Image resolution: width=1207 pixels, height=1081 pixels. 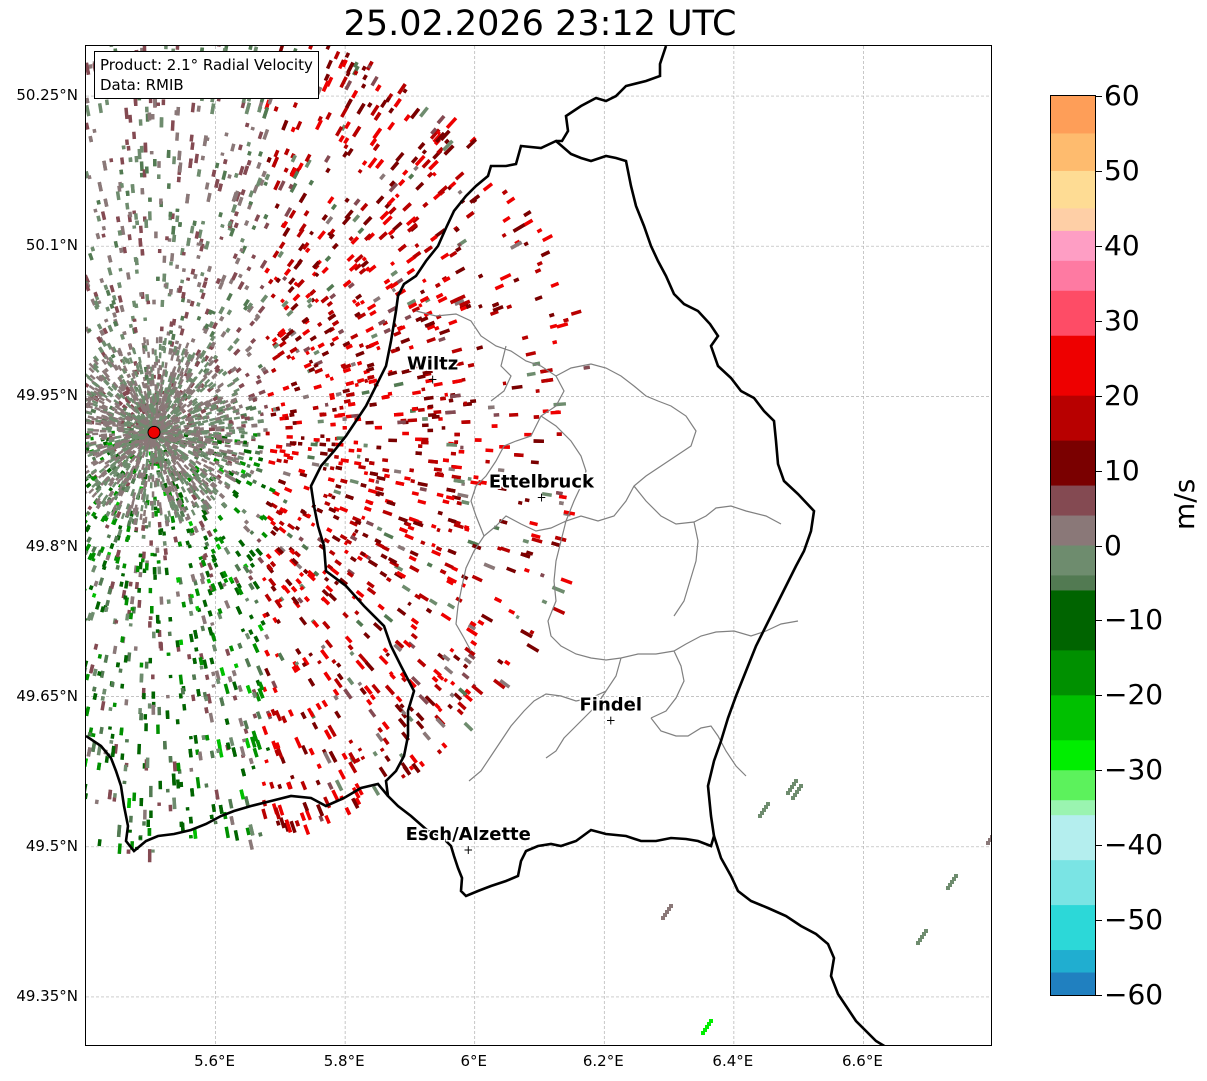 What do you see at coordinates (541, 497) in the screenshot?
I see `city-marker: +` at bounding box center [541, 497].